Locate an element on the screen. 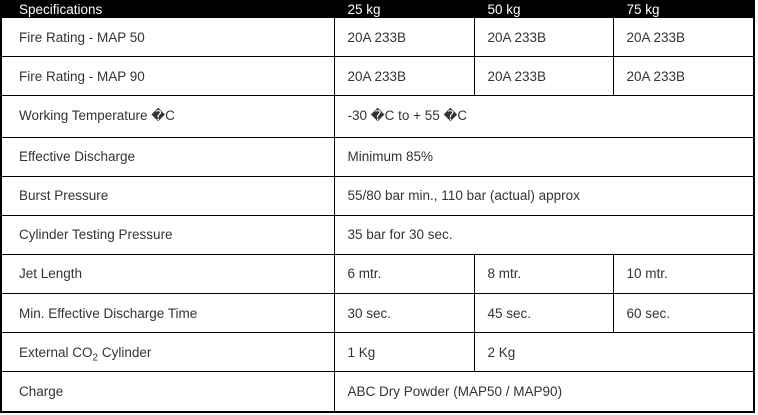  value-cell: 10 mtr. is located at coordinates (683, 273).